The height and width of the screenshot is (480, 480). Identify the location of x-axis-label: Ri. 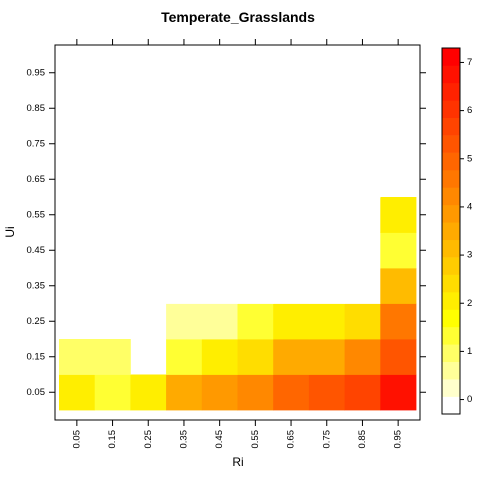
(237, 462).